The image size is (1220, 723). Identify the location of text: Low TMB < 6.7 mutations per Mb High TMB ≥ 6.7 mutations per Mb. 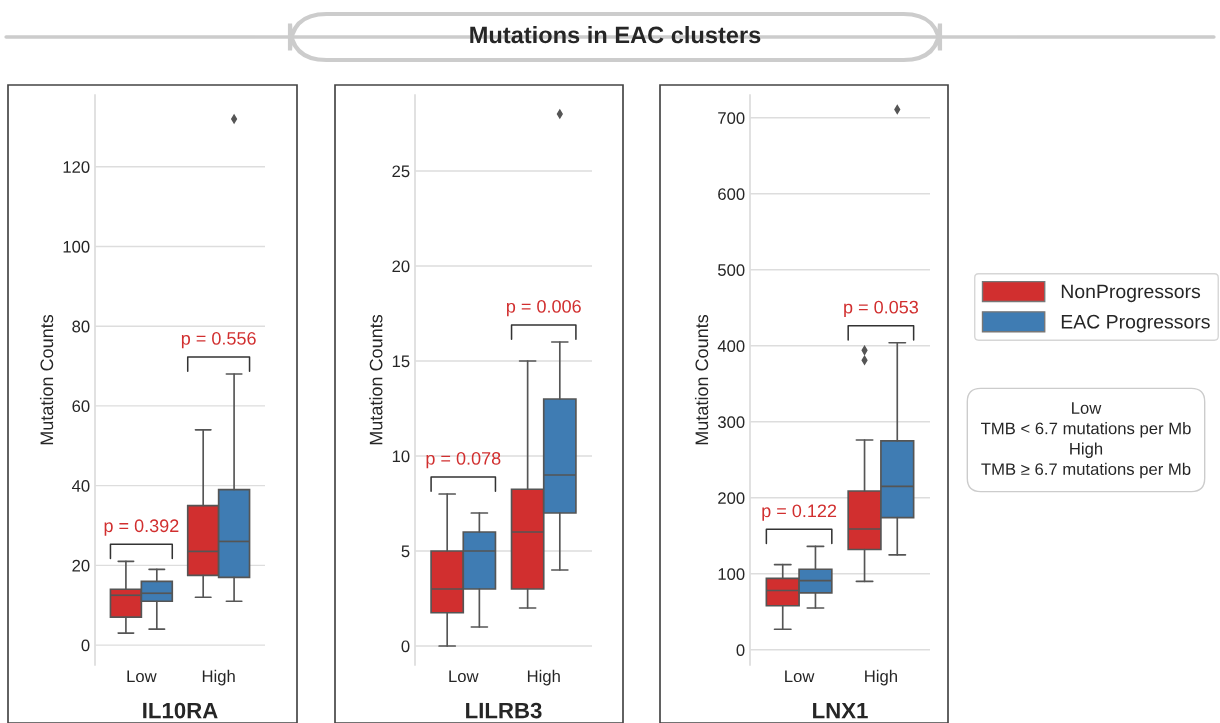
(1086, 440).